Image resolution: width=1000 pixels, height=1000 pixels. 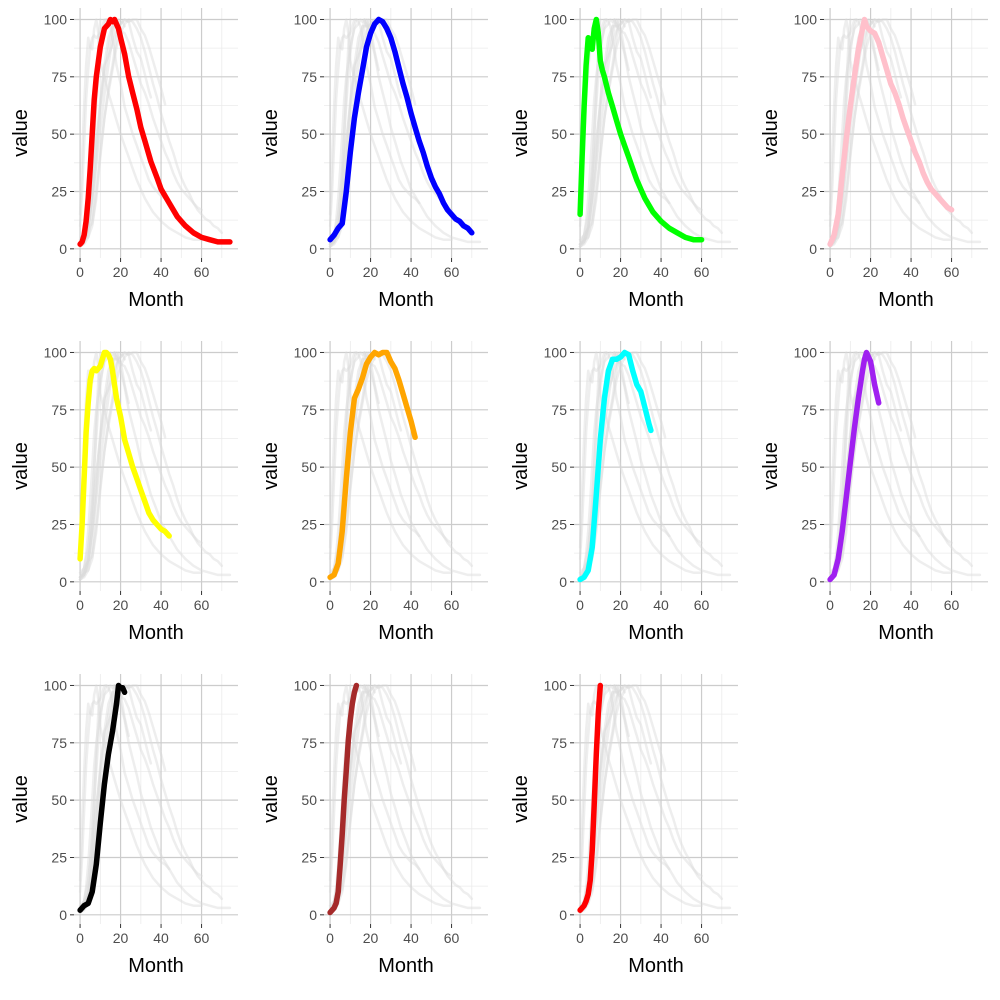 I want to click on panel-4: 0 25 50 75 100 0 20 40 60 Month value, so click(x=874, y=159).